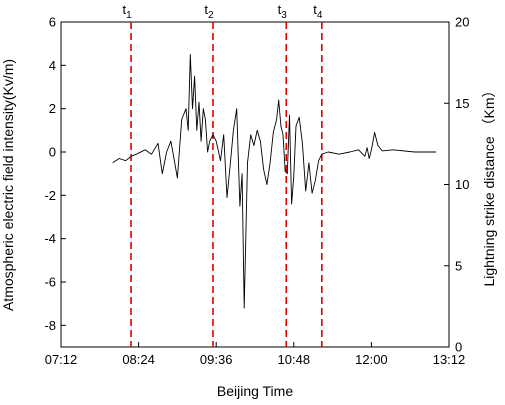  I want to click on x-axis-title: Beijing Time, so click(255, 391).